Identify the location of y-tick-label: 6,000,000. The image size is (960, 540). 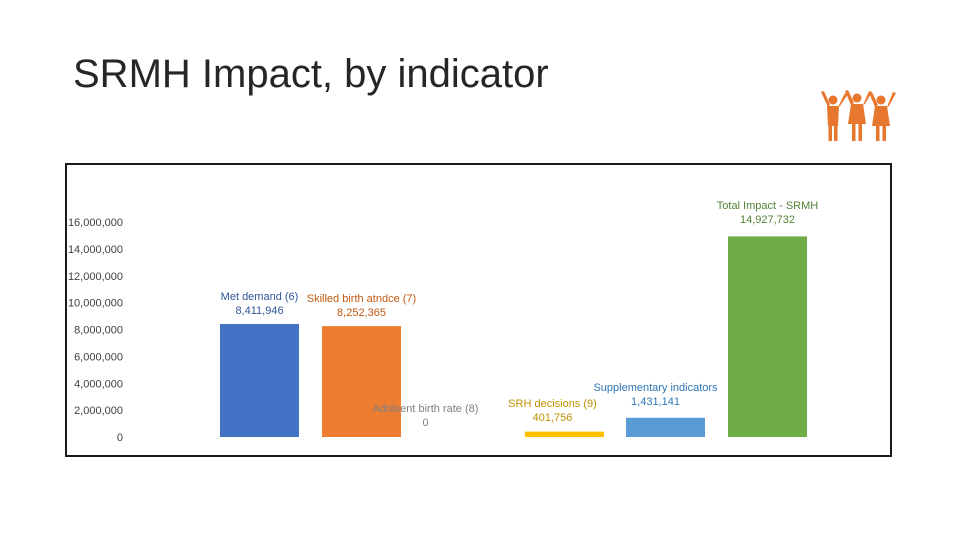
(98, 357).